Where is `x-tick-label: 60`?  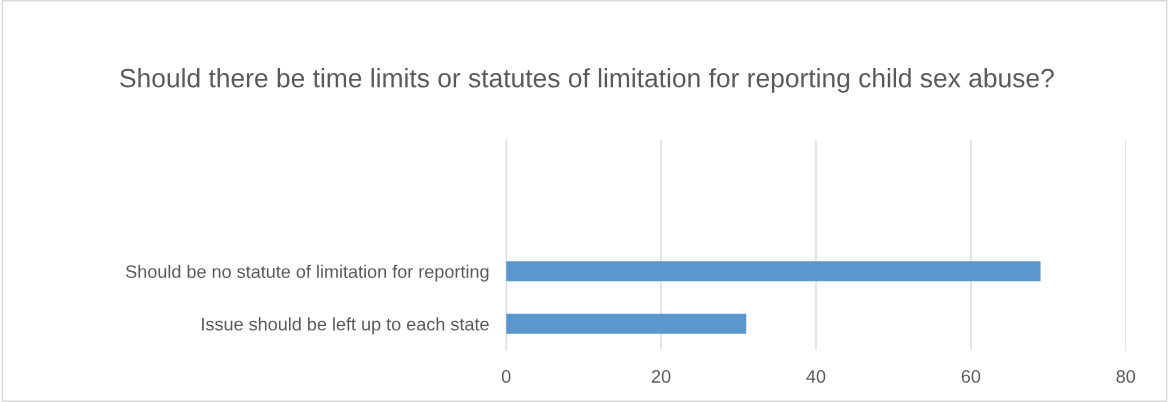 x-tick-label: 60 is located at coordinates (971, 376).